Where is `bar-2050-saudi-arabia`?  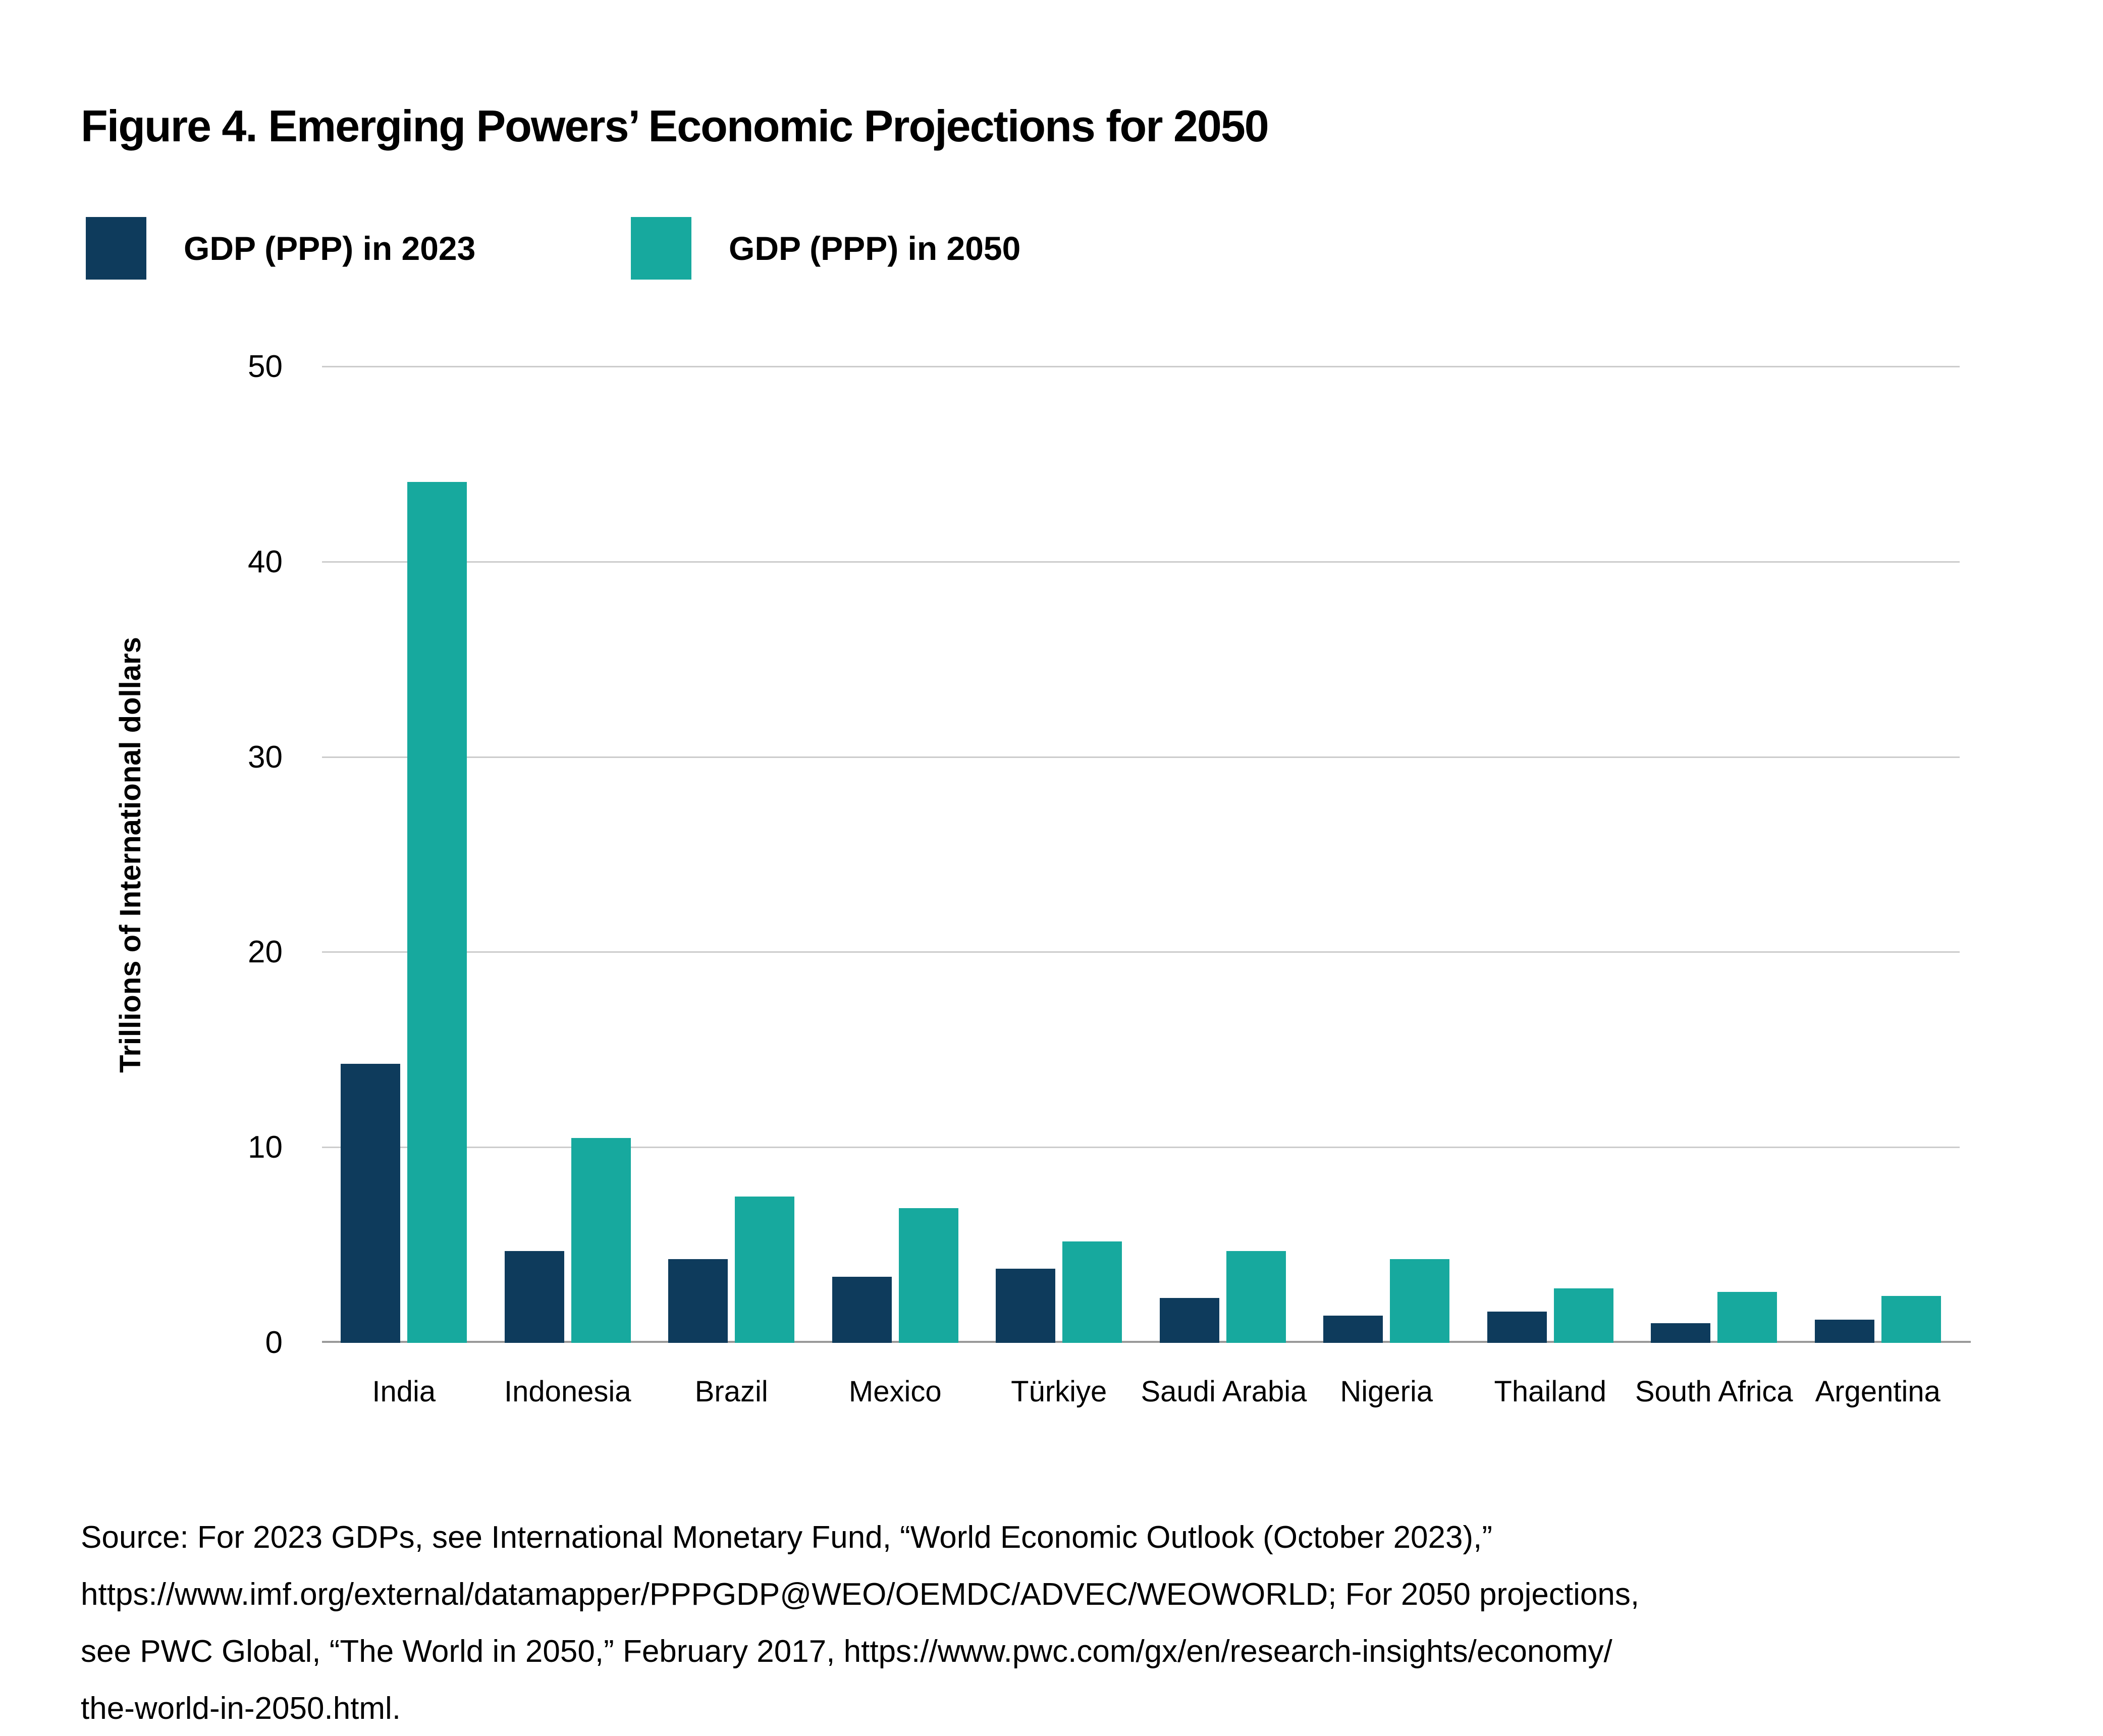 bar-2050-saudi-arabia is located at coordinates (1256, 1297).